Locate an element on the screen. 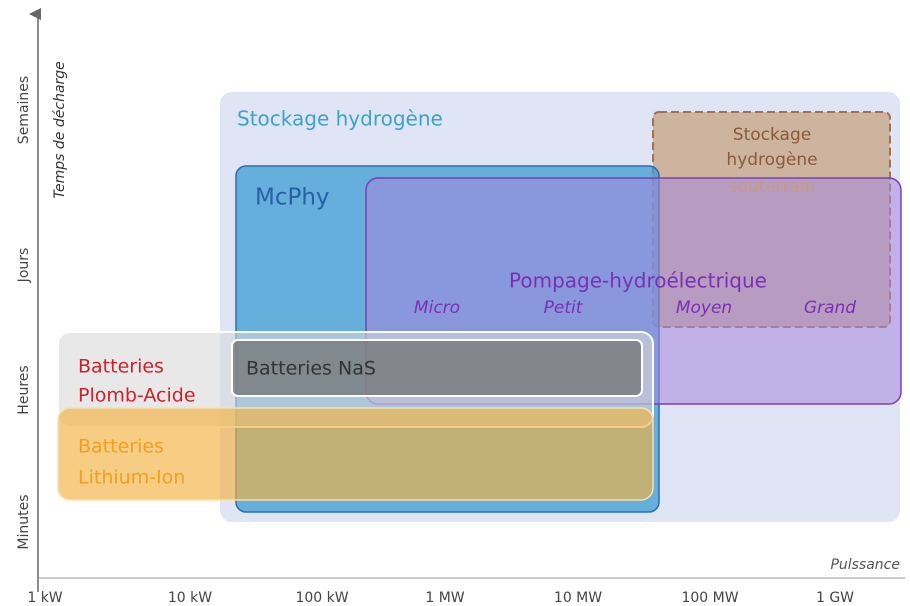 This screenshot has height=606, width=910. region-label: McPhy is located at coordinates (292, 198).